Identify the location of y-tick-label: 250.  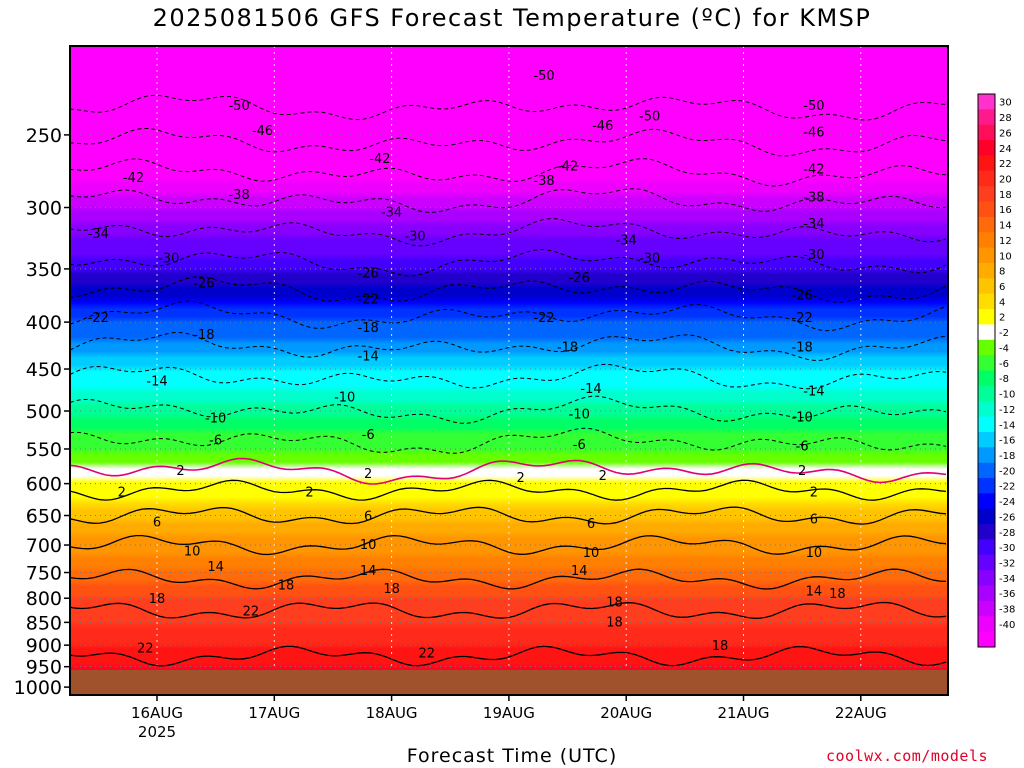
(44, 136).